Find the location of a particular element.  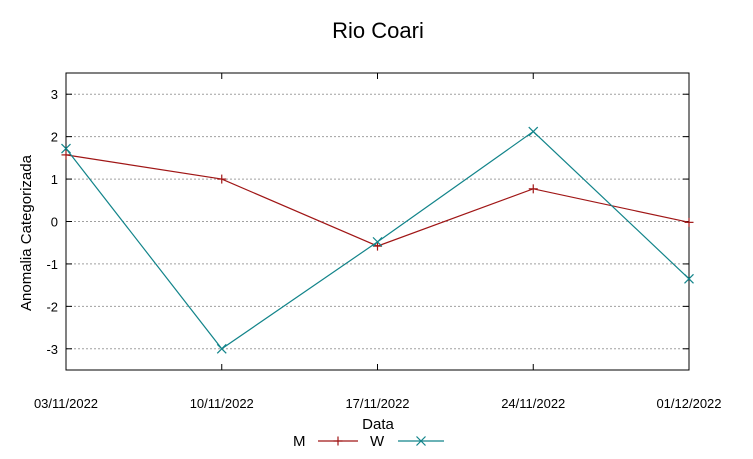

x-tick-label: 01/12/2022 is located at coordinates (688, 403).